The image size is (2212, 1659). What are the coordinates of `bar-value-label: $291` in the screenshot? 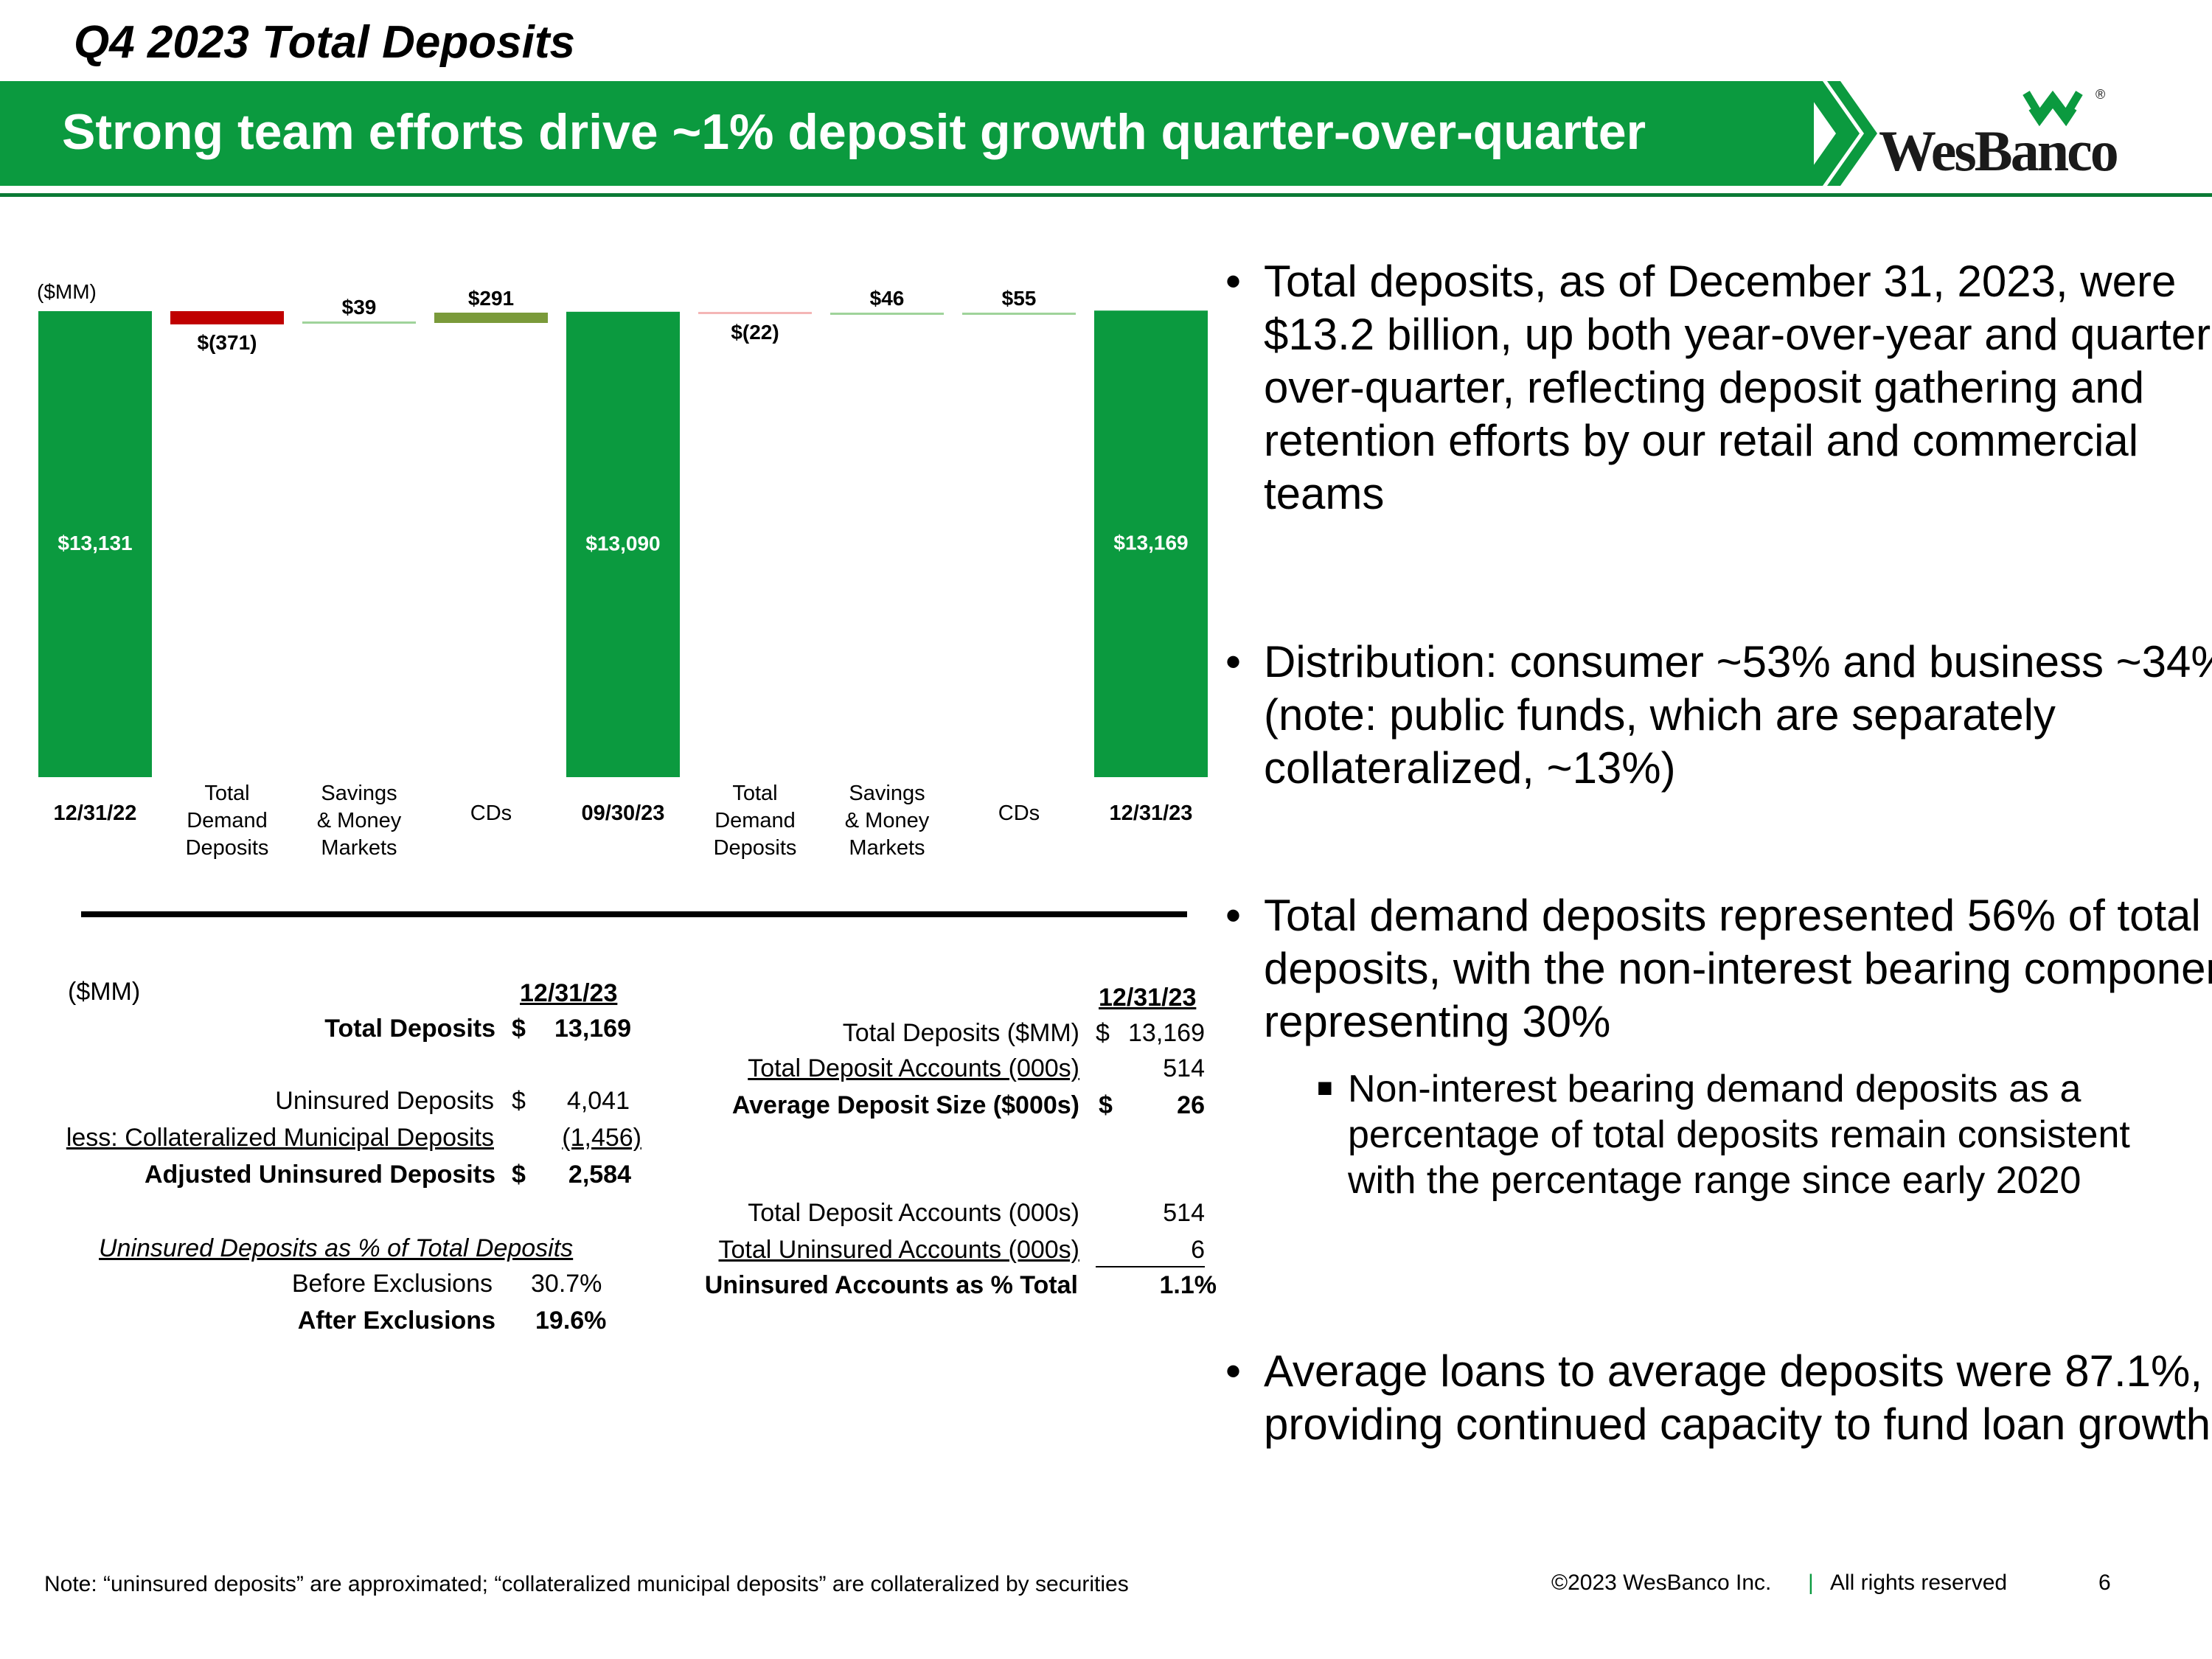 It's located at (491, 298).